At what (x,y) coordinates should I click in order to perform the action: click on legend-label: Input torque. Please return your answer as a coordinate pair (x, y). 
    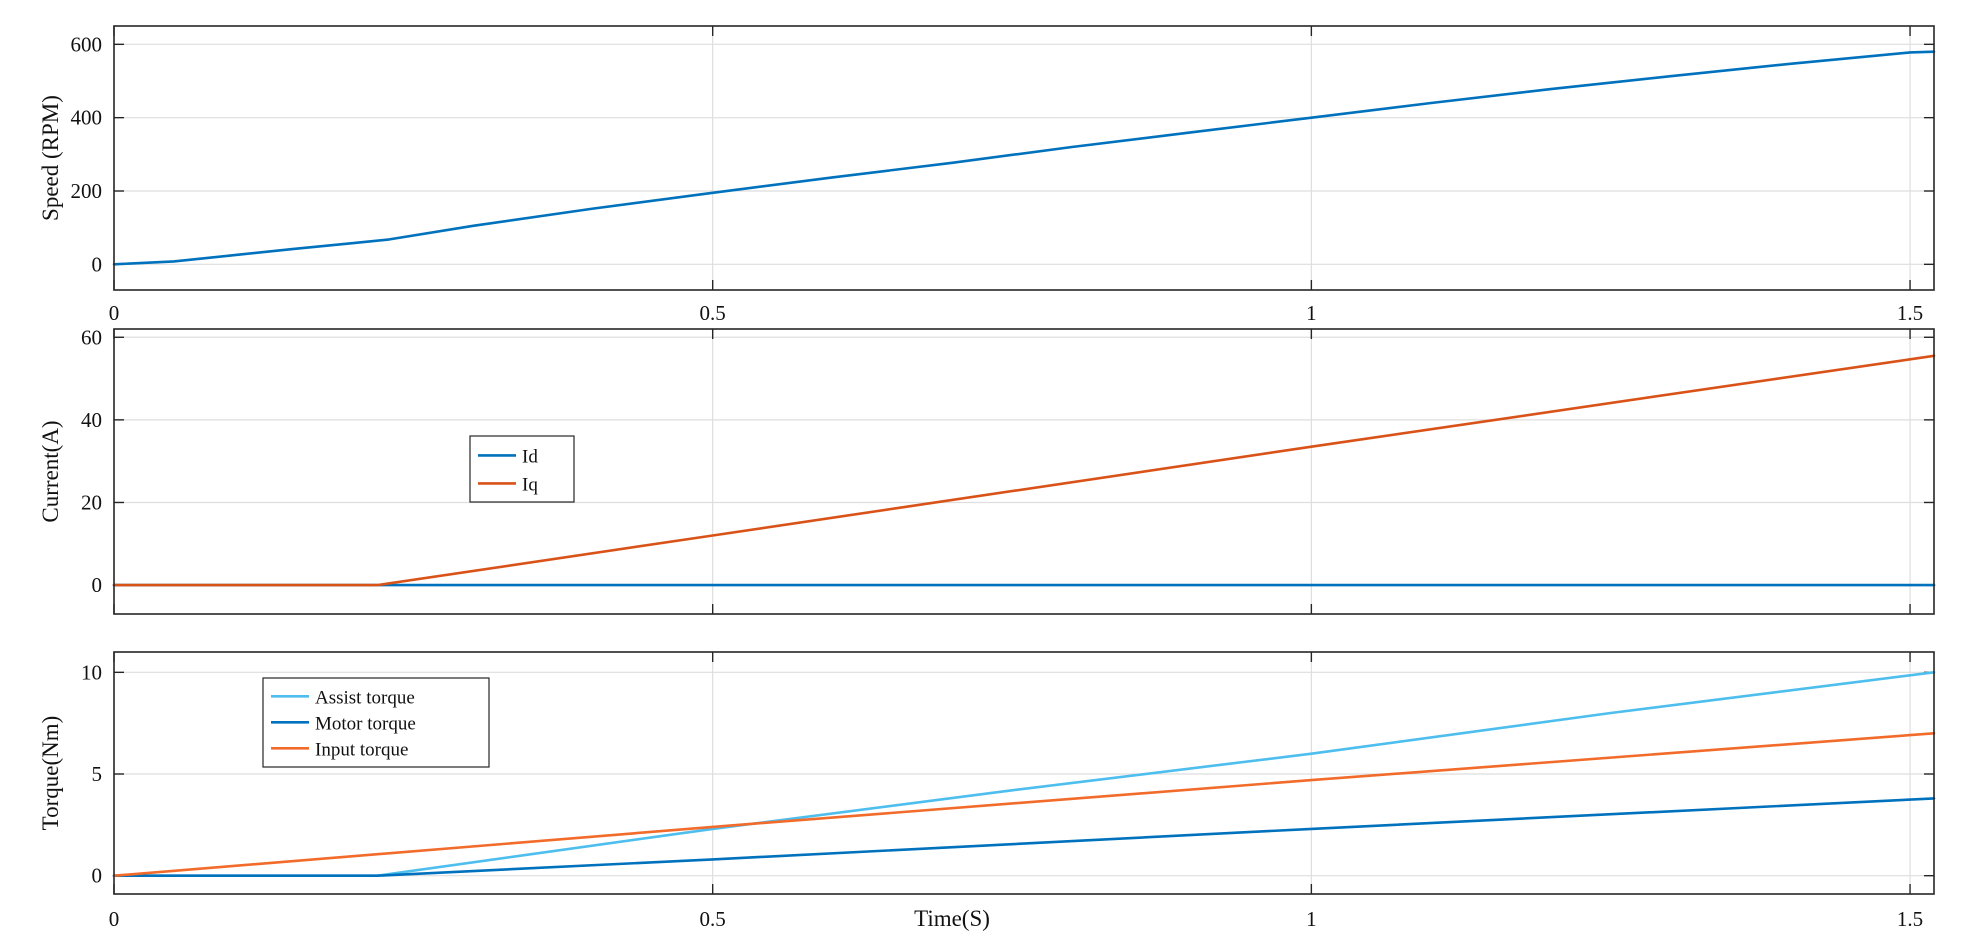
    Looking at the image, I should click on (361, 749).